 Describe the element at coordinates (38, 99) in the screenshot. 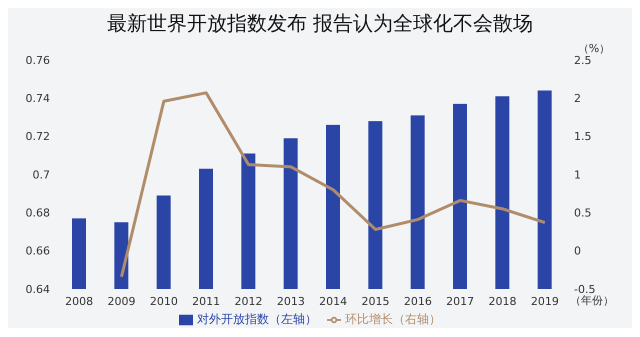

I see `y-tick-label: 0.74` at that location.